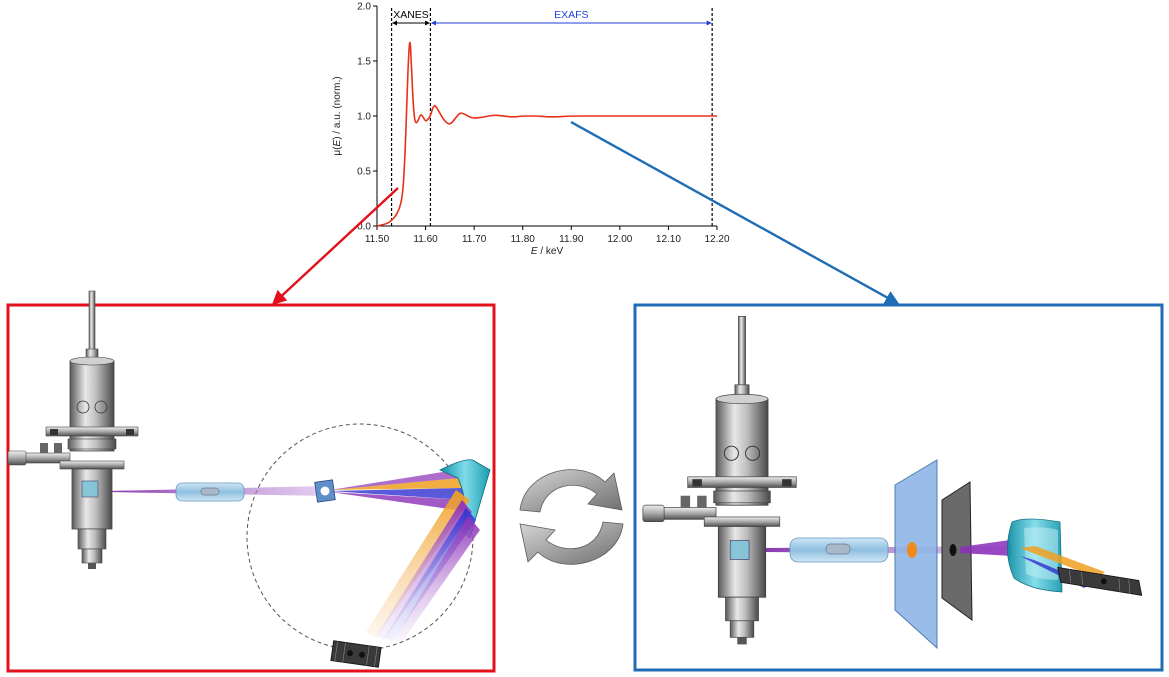 This screenshot has height=677, width=1169. I want to click on region-label-exafs: EXAFS, so click(571, 15).